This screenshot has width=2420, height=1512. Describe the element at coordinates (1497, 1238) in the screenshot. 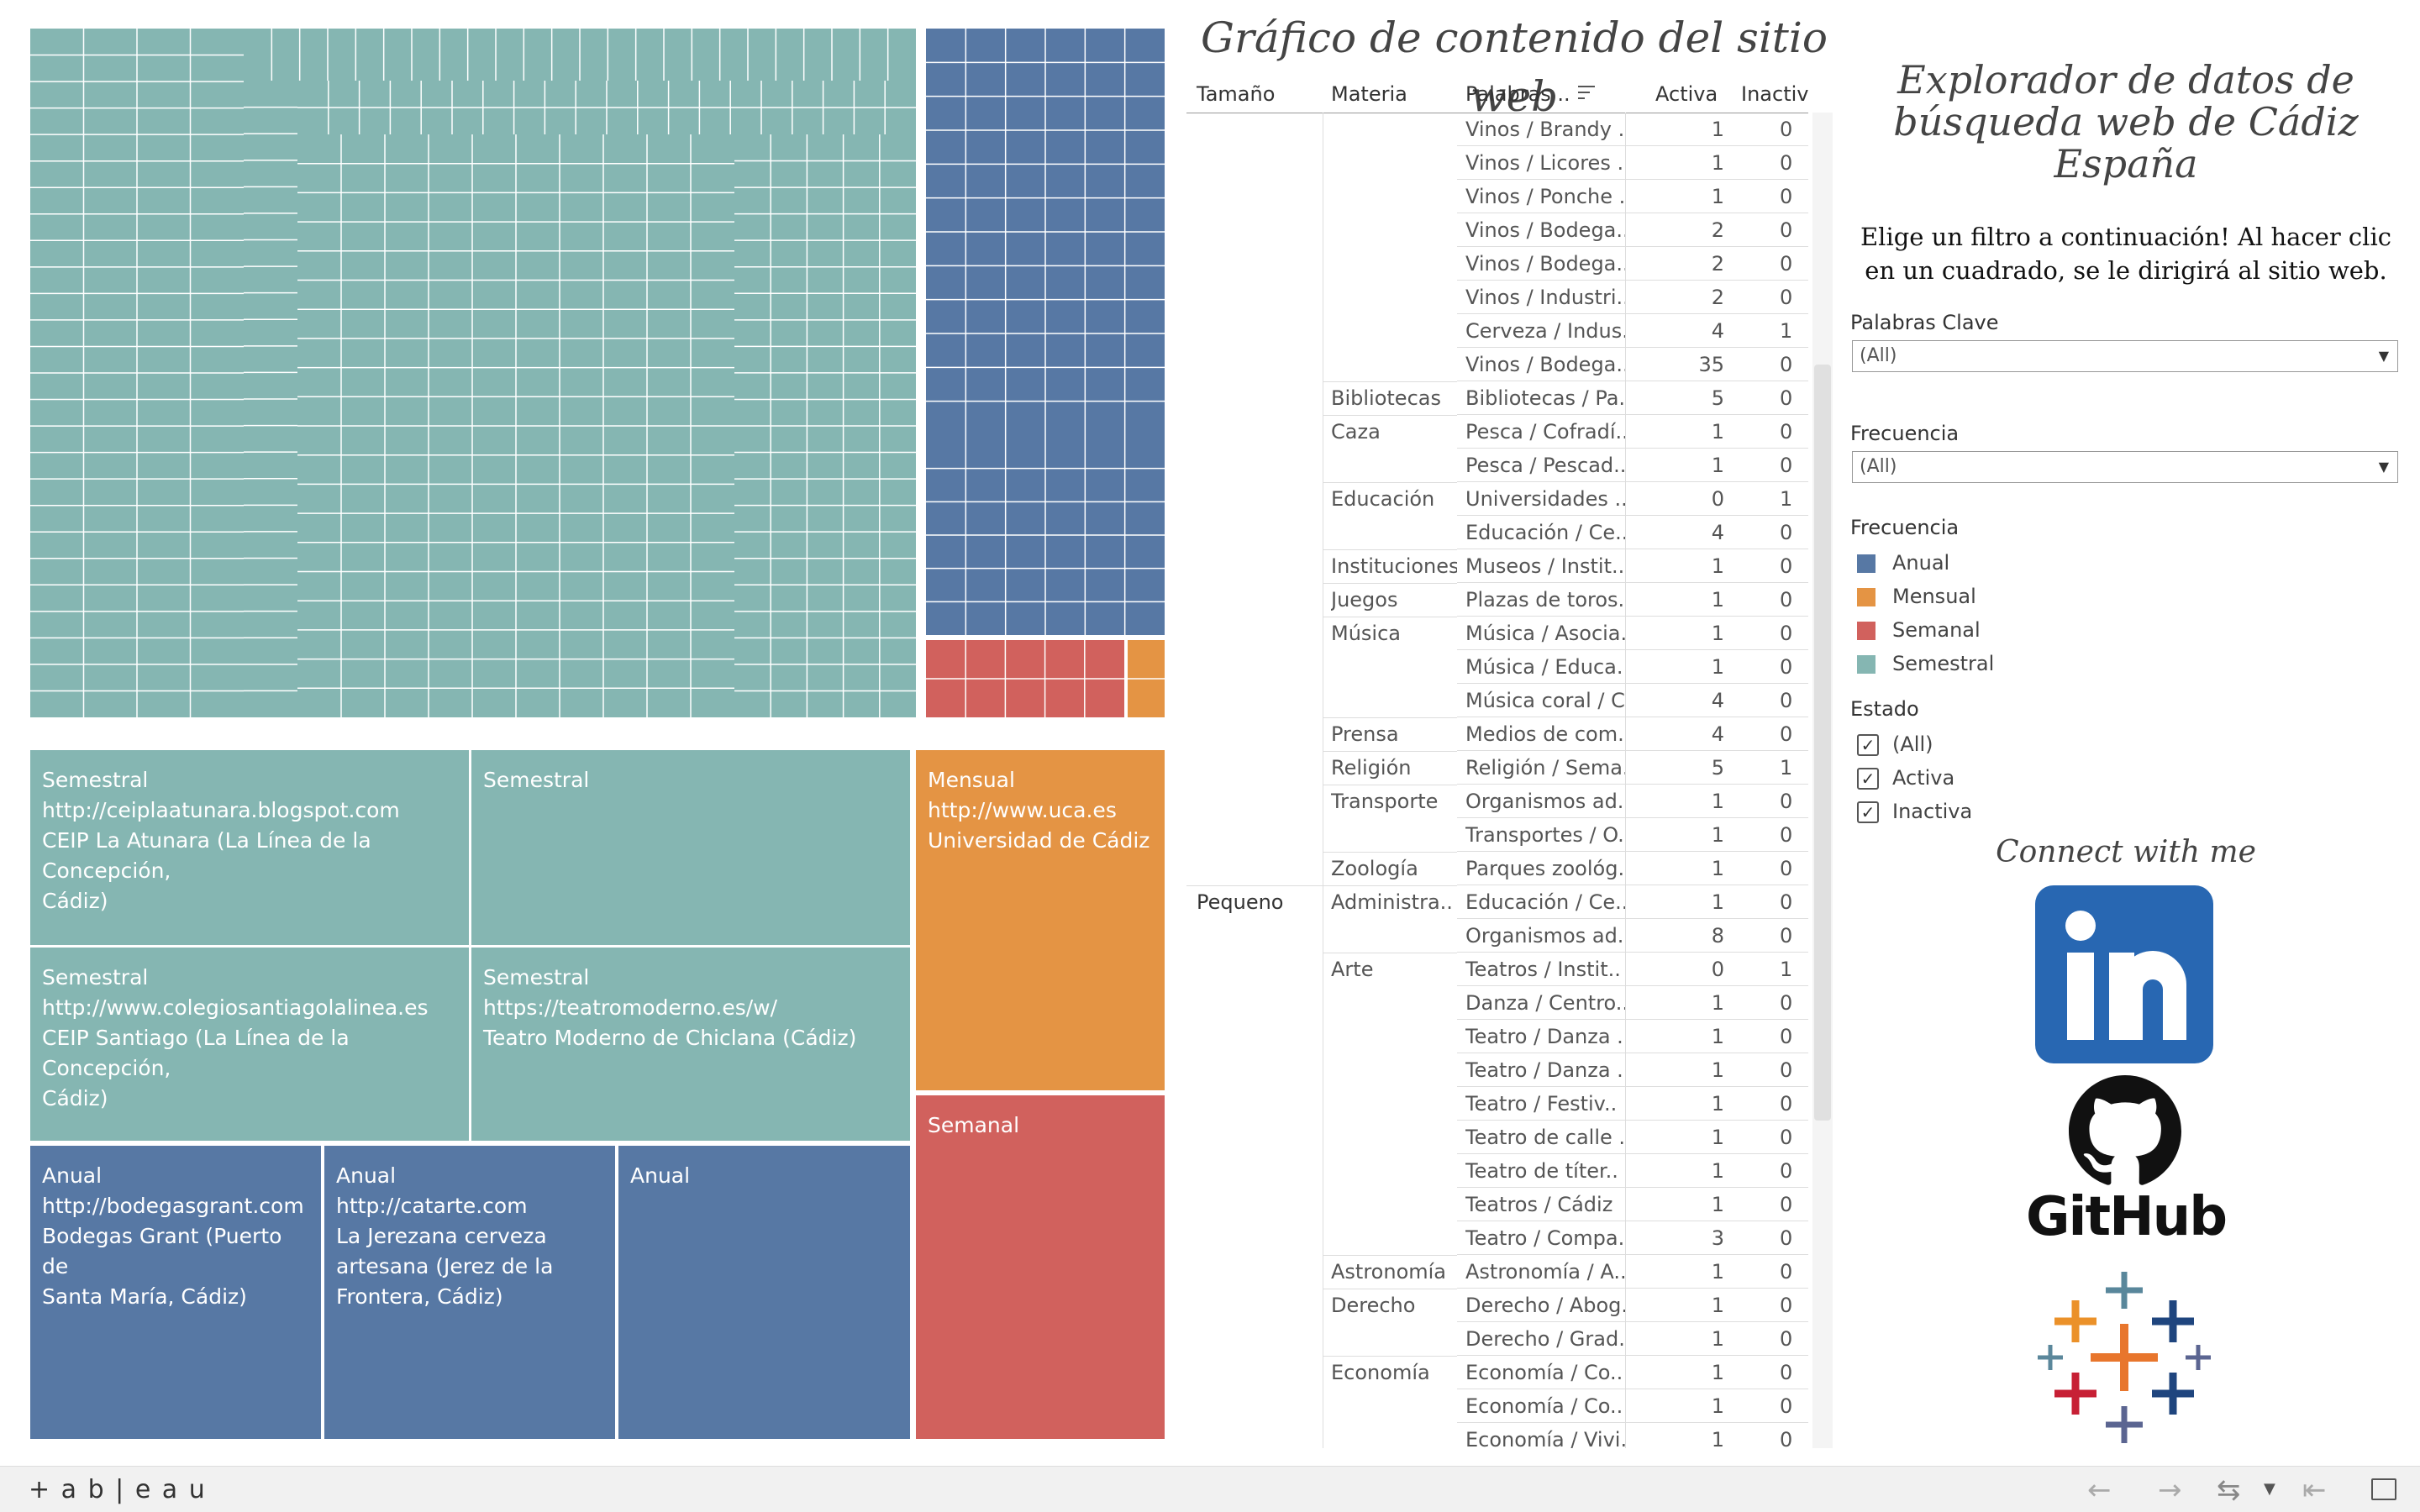

I see `table-row: Teatro / Compa.. 3 0` at that location.